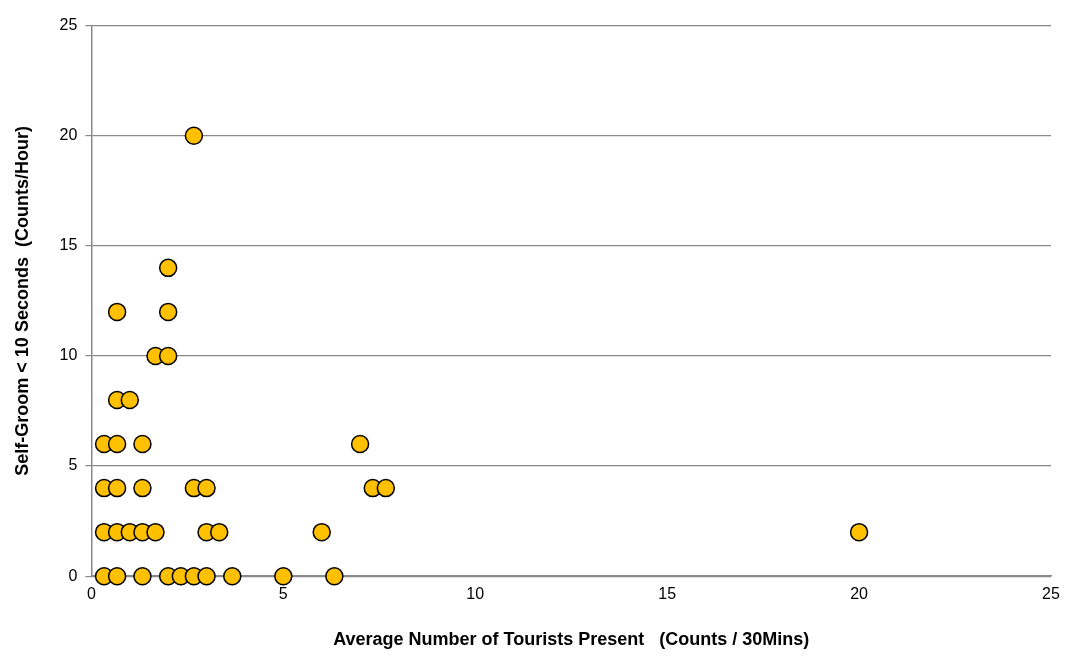 The height and width of the screenshot is (663, 1075). What do you see at coordinates (73, 465) in the screenshot?
I see `y-tick-label: 5` at bounding box center [73, 465].